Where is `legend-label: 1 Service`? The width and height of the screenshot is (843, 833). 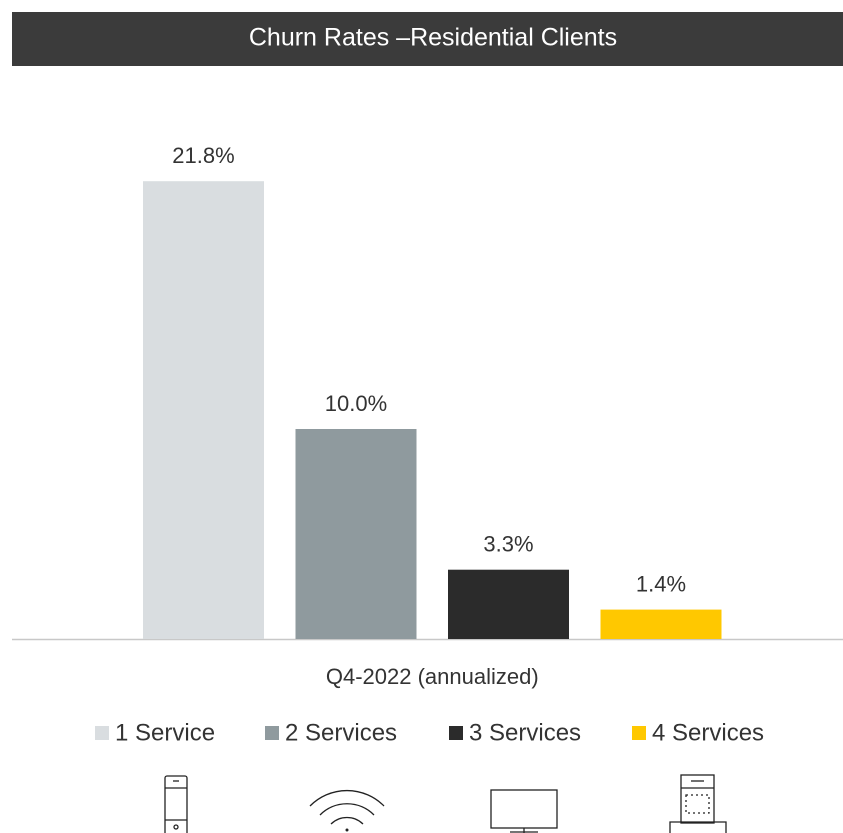 legend-label: 1 Service is located at coordinates (165, 732).